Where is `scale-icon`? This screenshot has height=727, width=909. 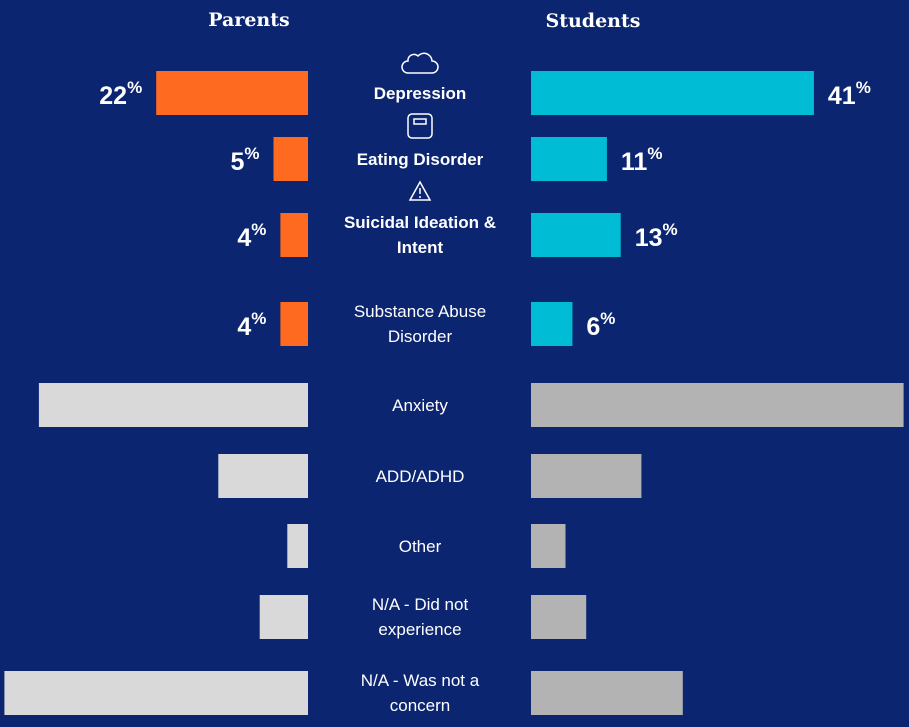
scale-icon is located at coordinates (420, 126).